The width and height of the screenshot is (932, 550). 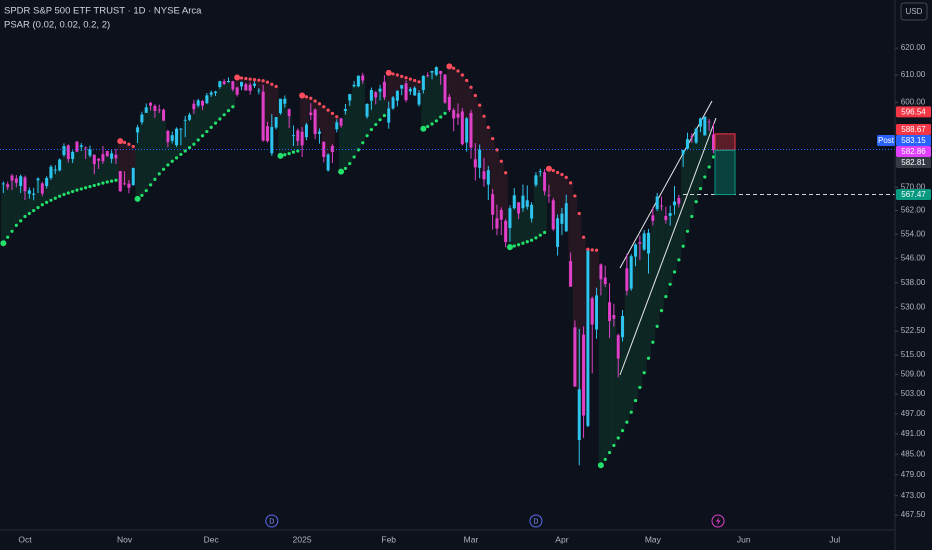 What do you see at coordinates (725, 172) in the screenshot?
I see `target-zone` at bounding box center [725, 172].